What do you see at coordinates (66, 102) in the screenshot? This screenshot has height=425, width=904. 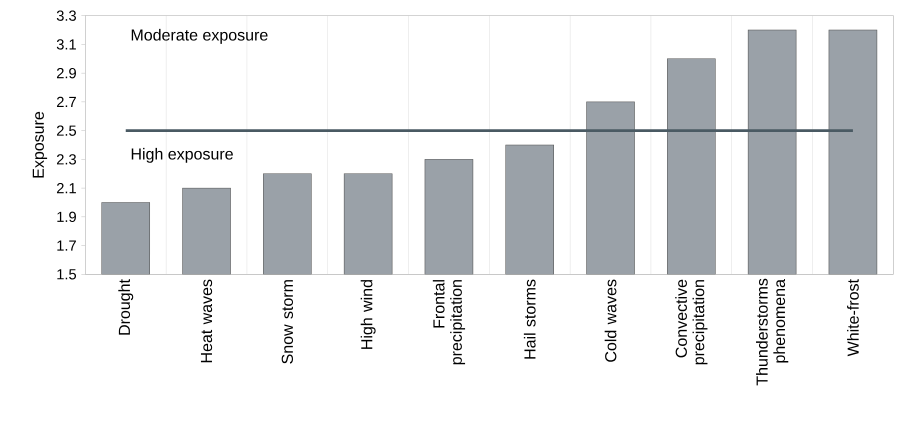 I see `y-tick-label: 2.7` at bounding box center [66, 102].